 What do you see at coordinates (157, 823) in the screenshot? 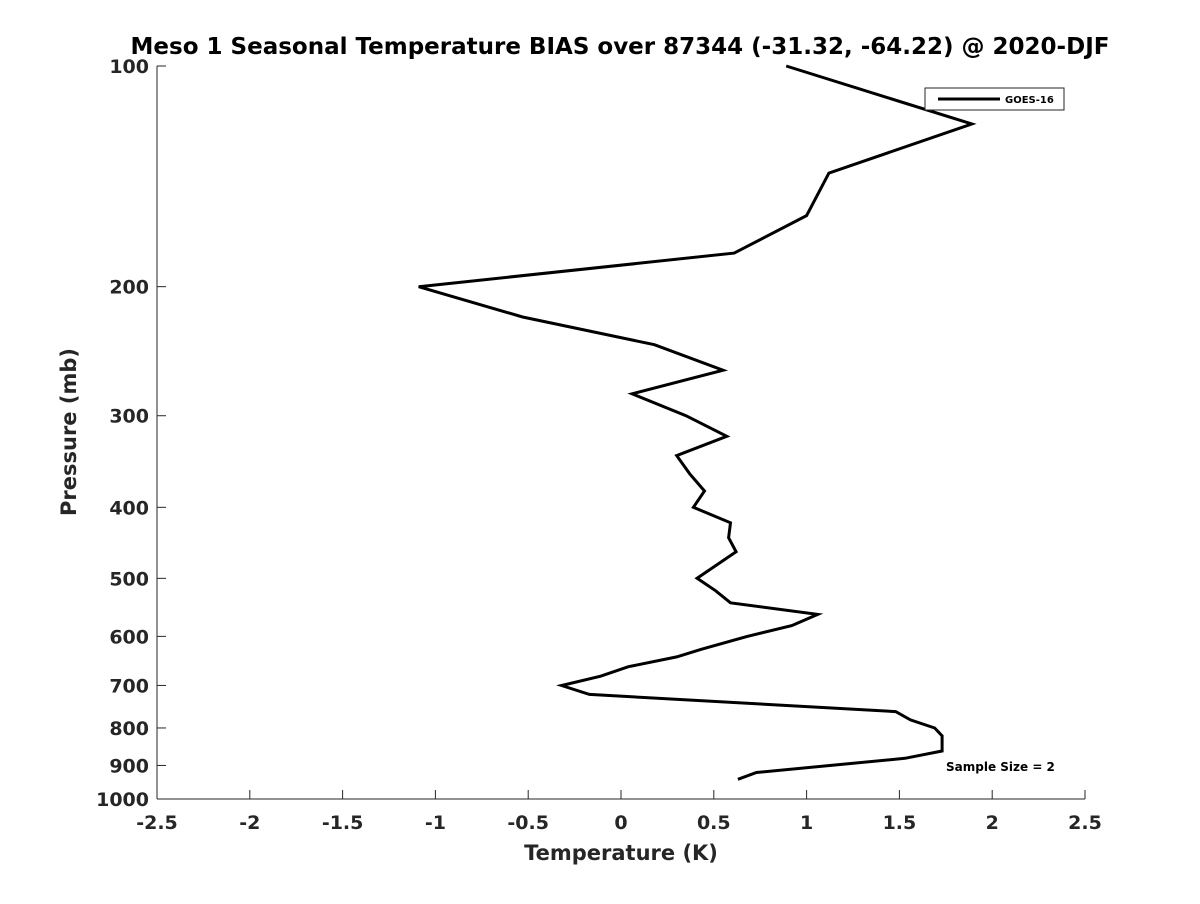
I see `x-tick-label: -2.5` at bounding box center [157, 823].